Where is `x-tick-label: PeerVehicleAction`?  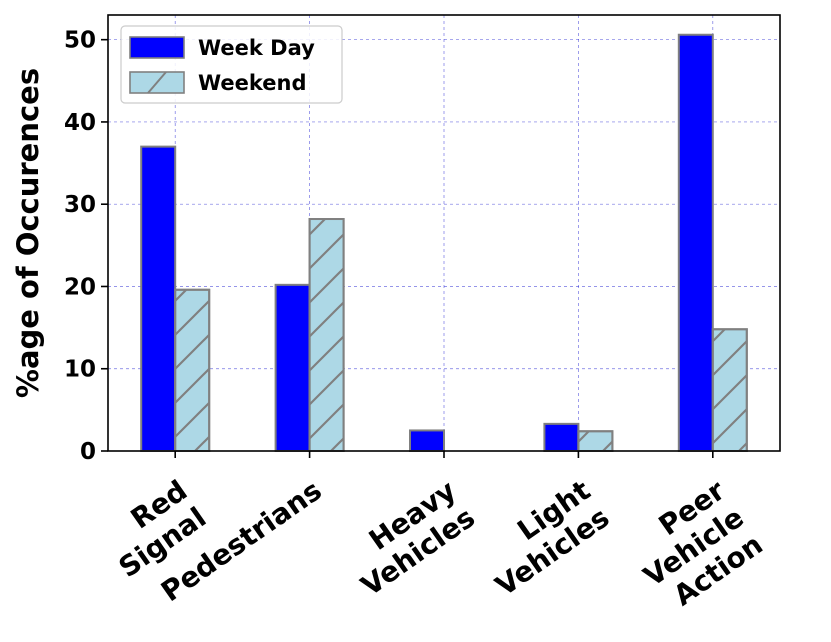 x-tick-label: PeerVehicleAction is located at coordinates (694, 547).